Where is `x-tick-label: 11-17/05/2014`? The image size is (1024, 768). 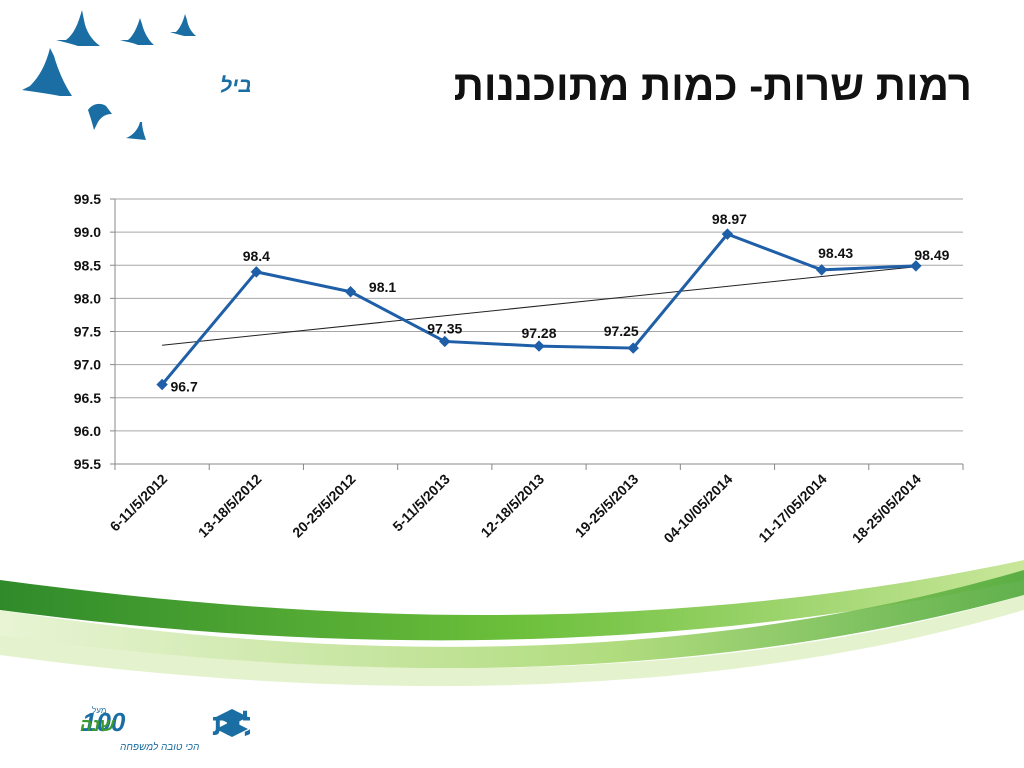 x-tick-label: 11-17/05/2014 is located at coordinates (792, 508).